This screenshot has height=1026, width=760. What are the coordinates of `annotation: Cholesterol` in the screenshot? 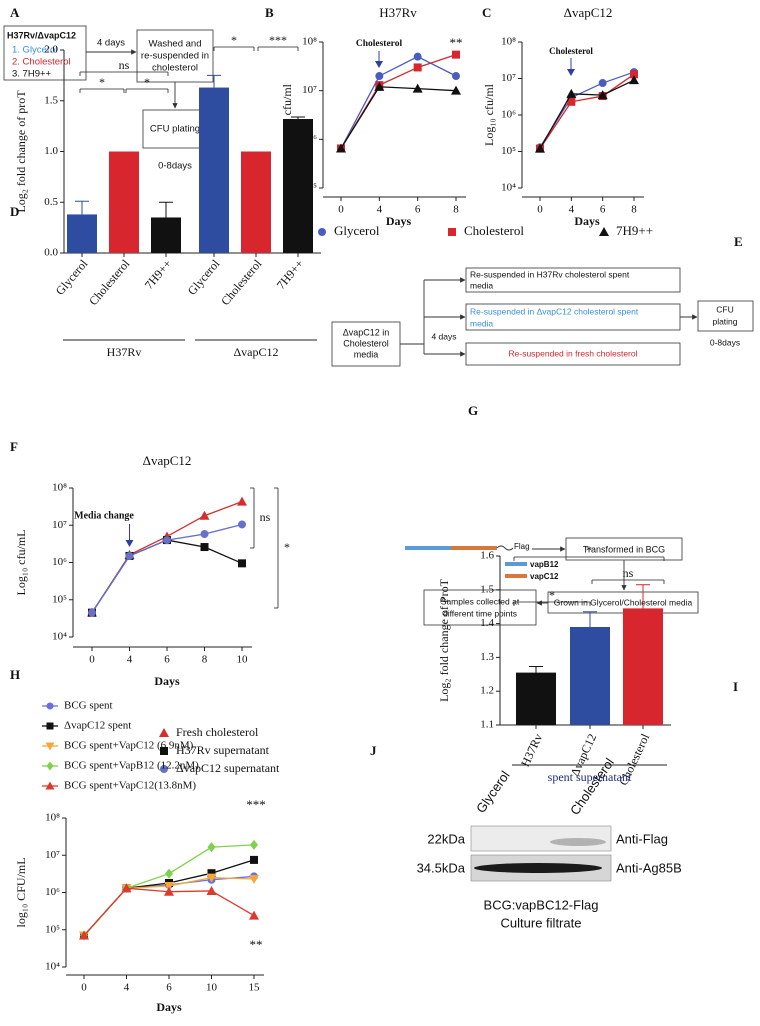 It's located at (571, 51).